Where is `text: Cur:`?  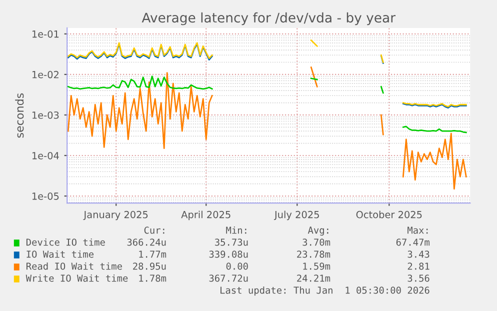 text: Cur: is located at coordinates (154, 230).